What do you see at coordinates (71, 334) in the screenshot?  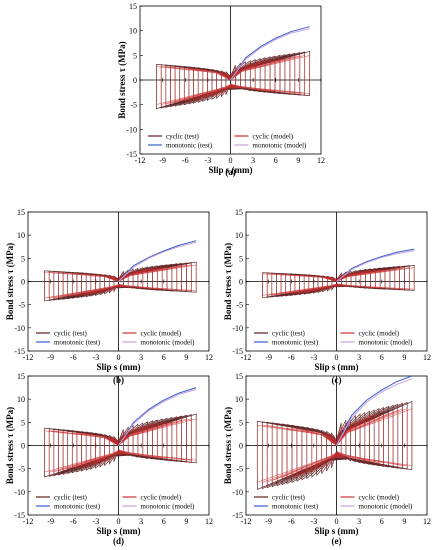 I see `legend-label: cyclic (test)` at bounding box center [71, 334].